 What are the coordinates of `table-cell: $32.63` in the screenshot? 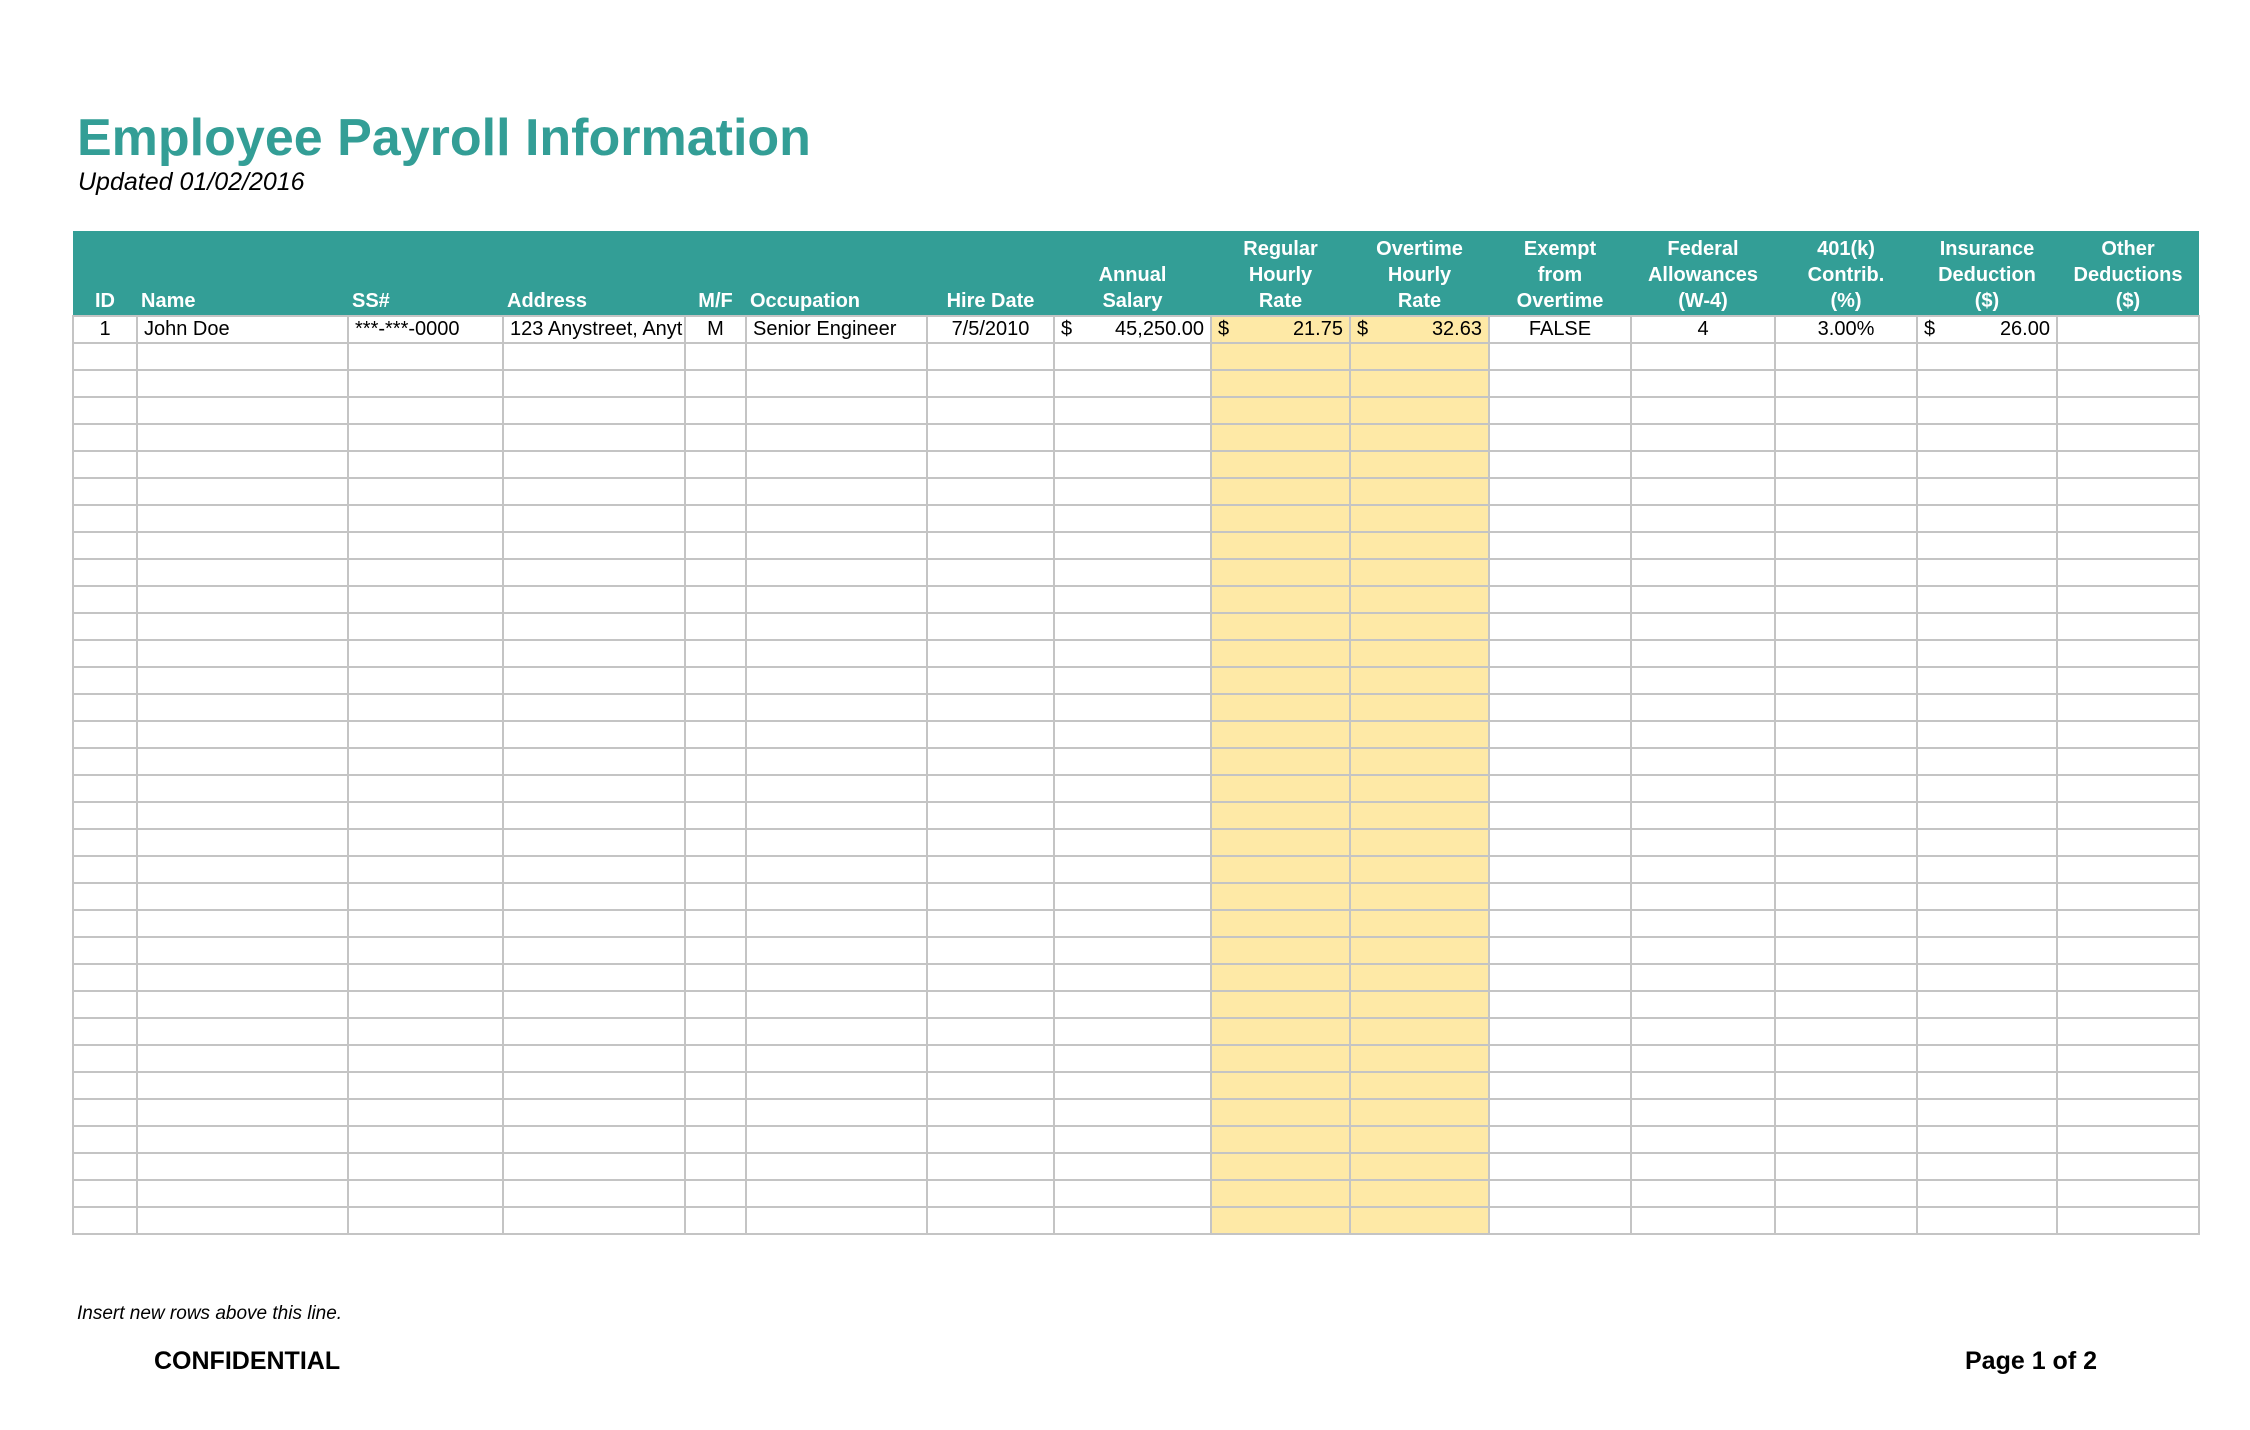 It's located at (1419, 329).